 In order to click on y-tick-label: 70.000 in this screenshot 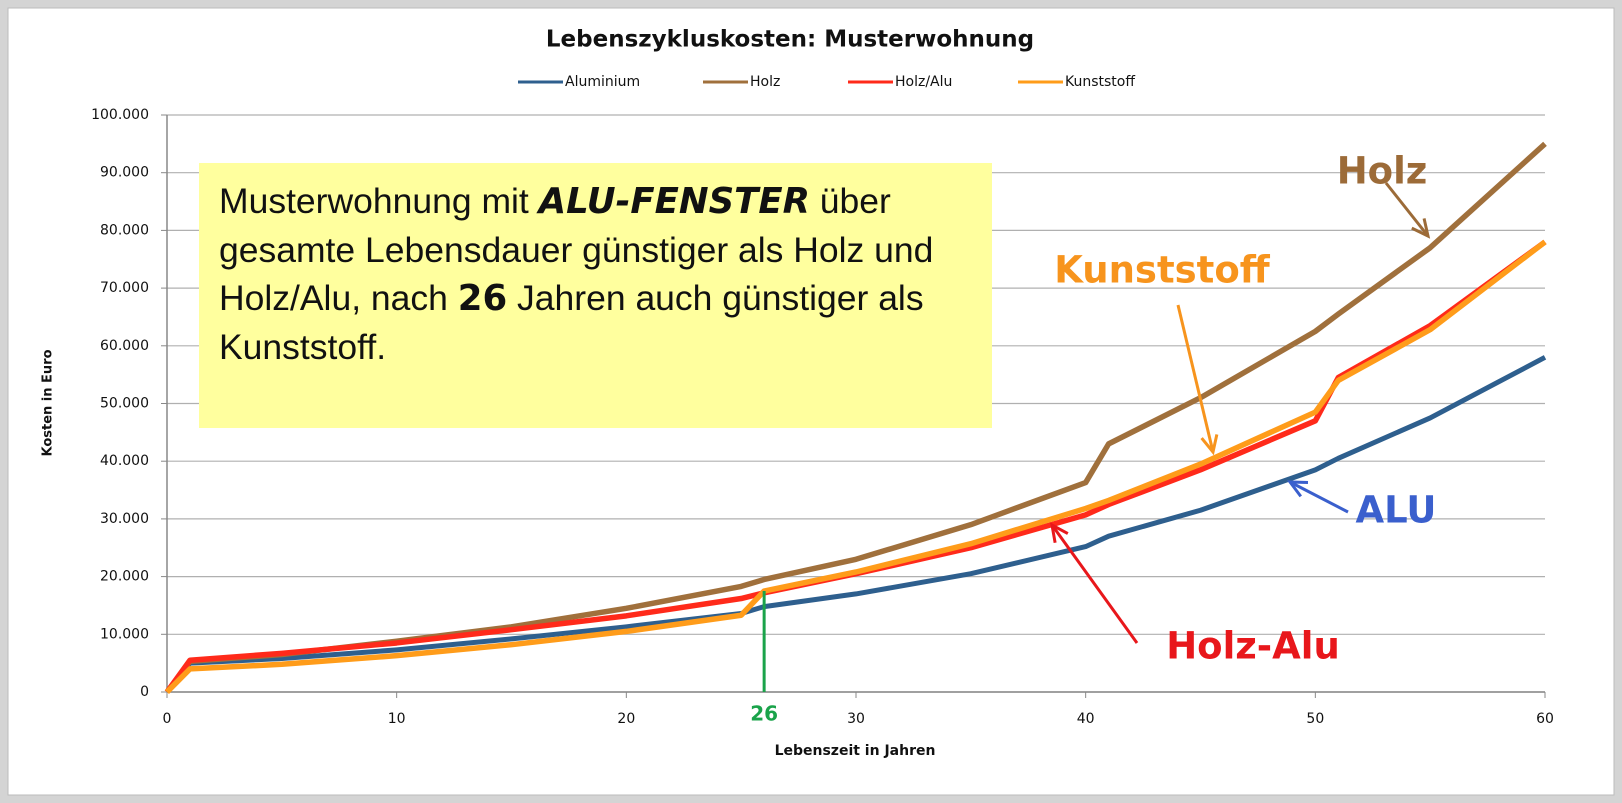, I will do `click(124, 288)`.